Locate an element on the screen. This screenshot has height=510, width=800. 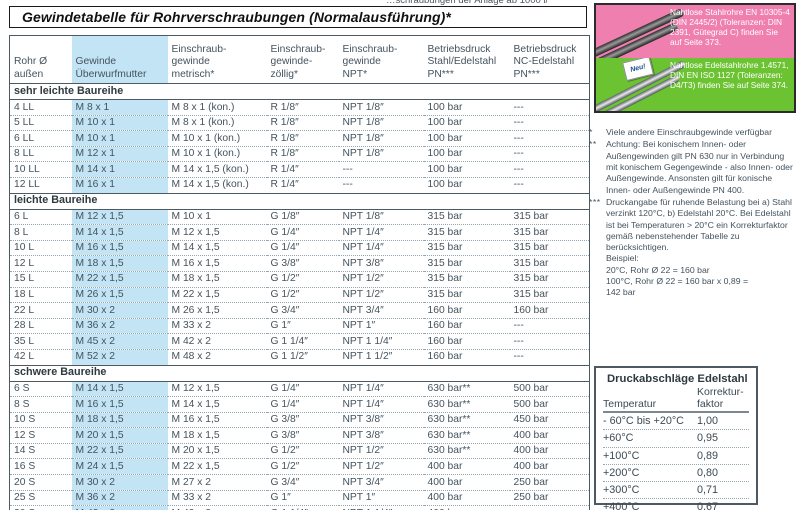
table-cell: 28 L is located at coordinates (40, 326).